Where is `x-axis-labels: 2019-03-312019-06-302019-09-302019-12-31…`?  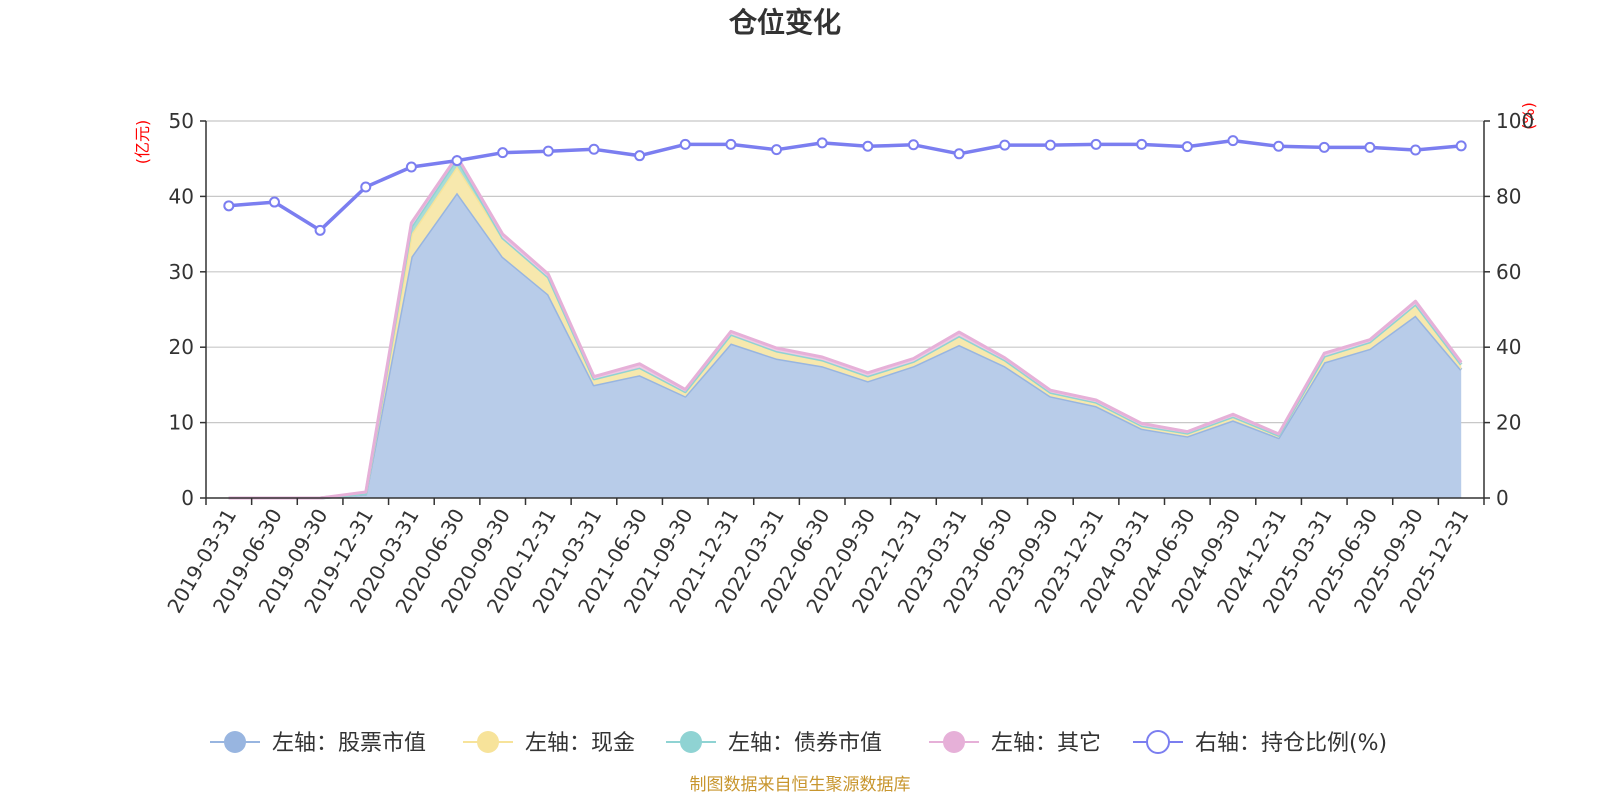
x-axis-labels: 2019-03-312019-06-302019-09-302019-12-31… is located at coordinates (817, 560).